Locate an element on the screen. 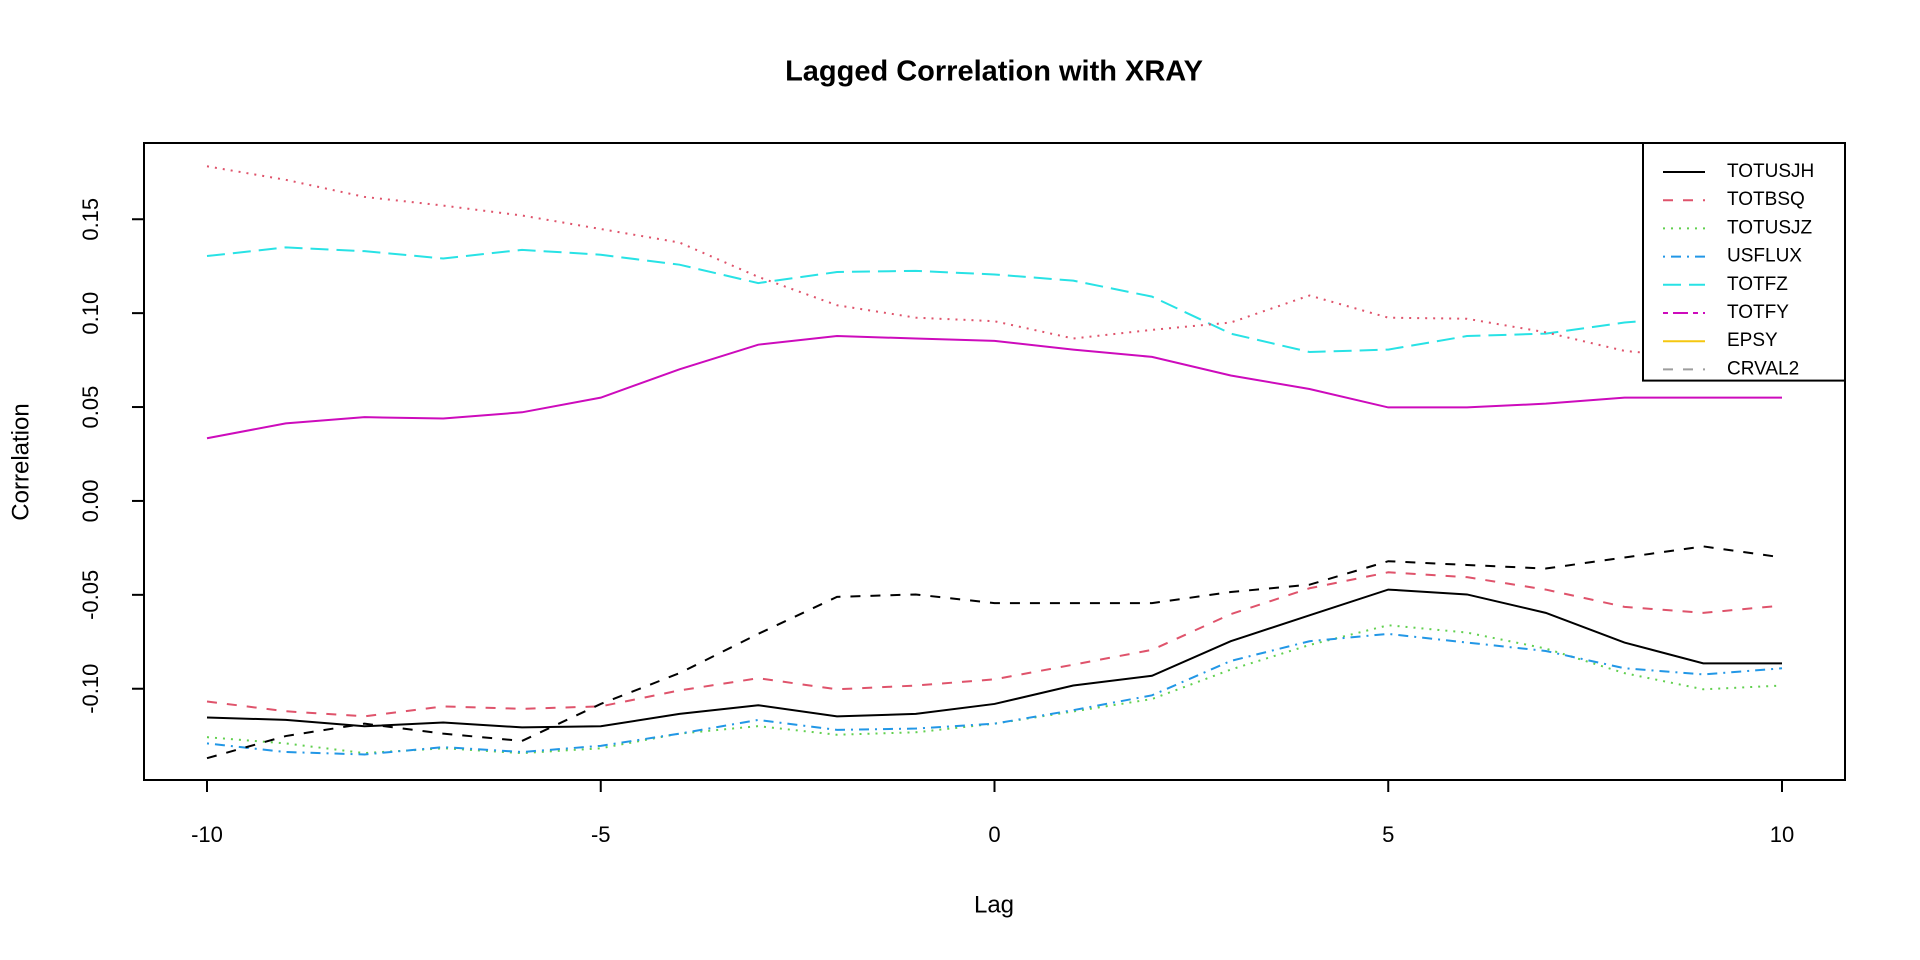 The width and height of the screenshot is (1920, 960). y-tick-label: 0.00 is located at coordinates (90, 501).